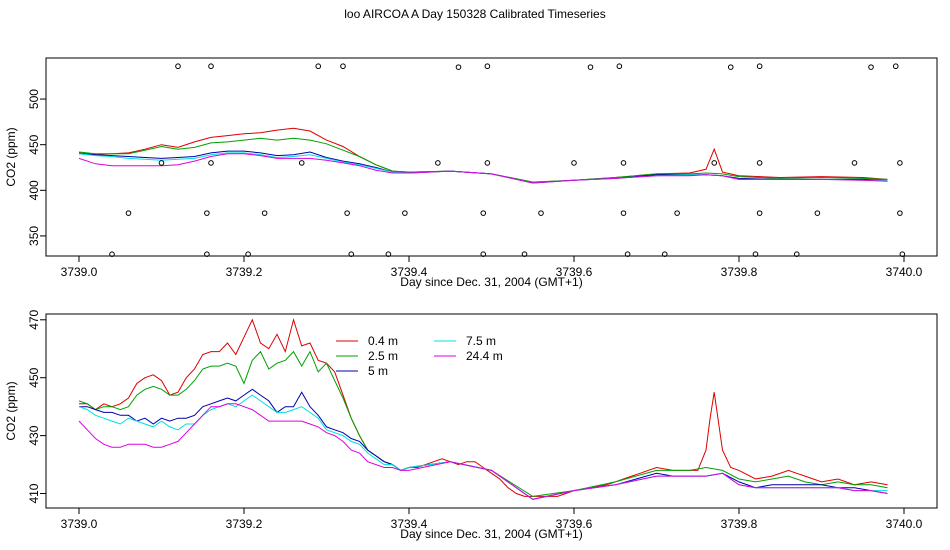  Describe the element at coordinates (34, 435) in the screenshot. I see `y-tick-label: 430` at that location.